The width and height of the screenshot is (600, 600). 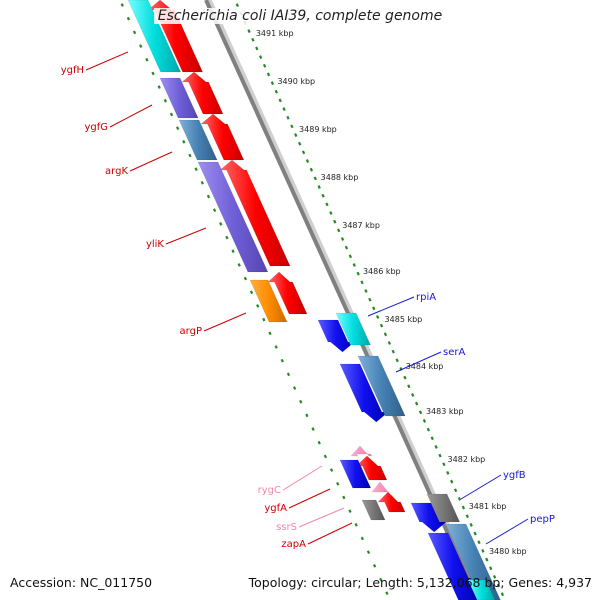 I want to click on cog-block-pepP, so click(x=473, y=561).